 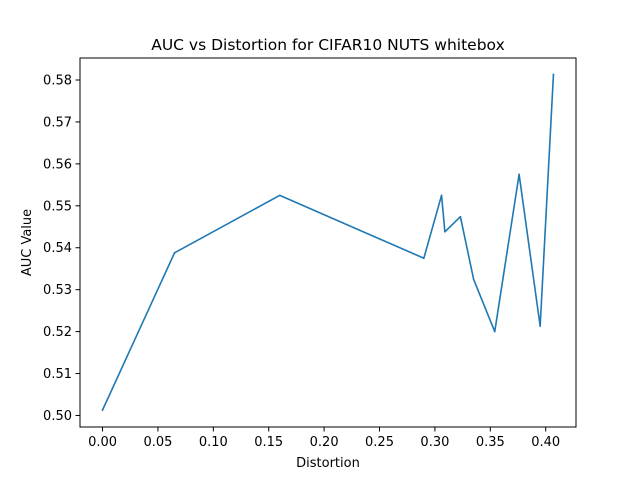 I want to click on y-tick-label: 0.55, so click(x=57, y=206).